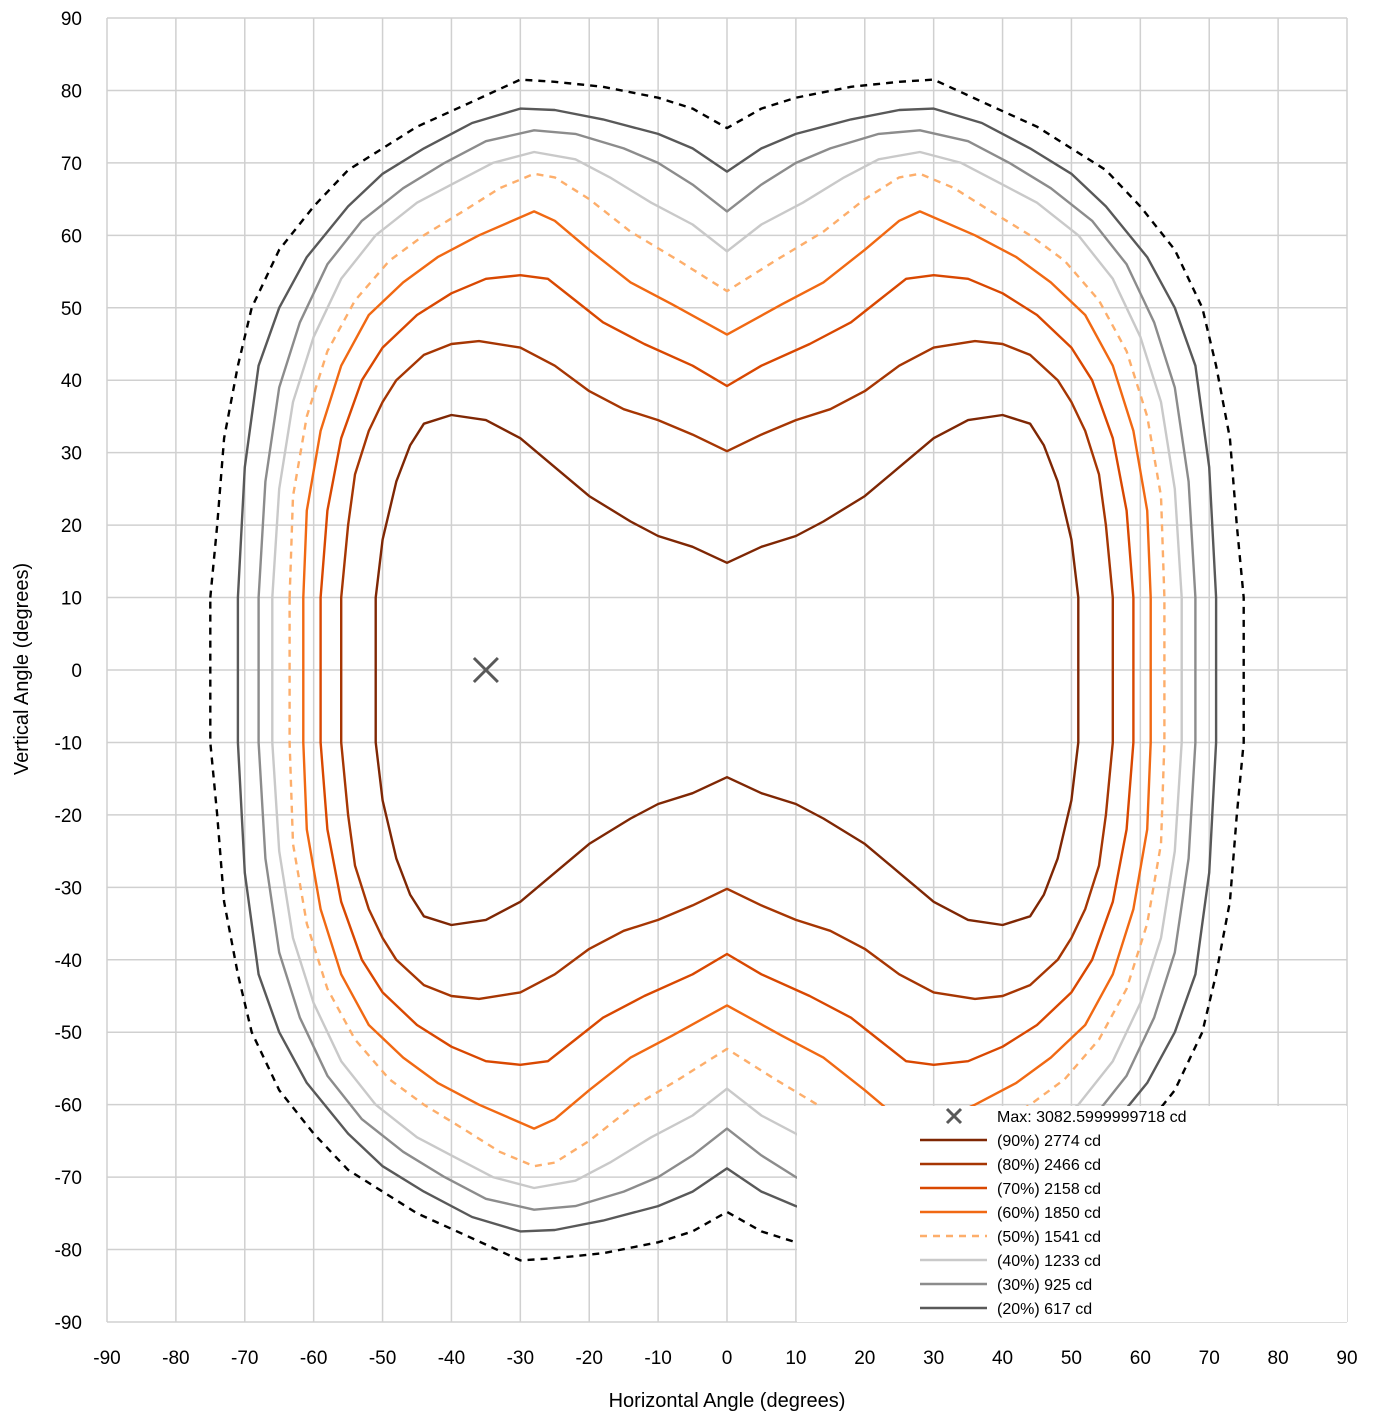 The image size is (1376, 1424). I want to click on y-tick-label: 70, so click(71, 164).